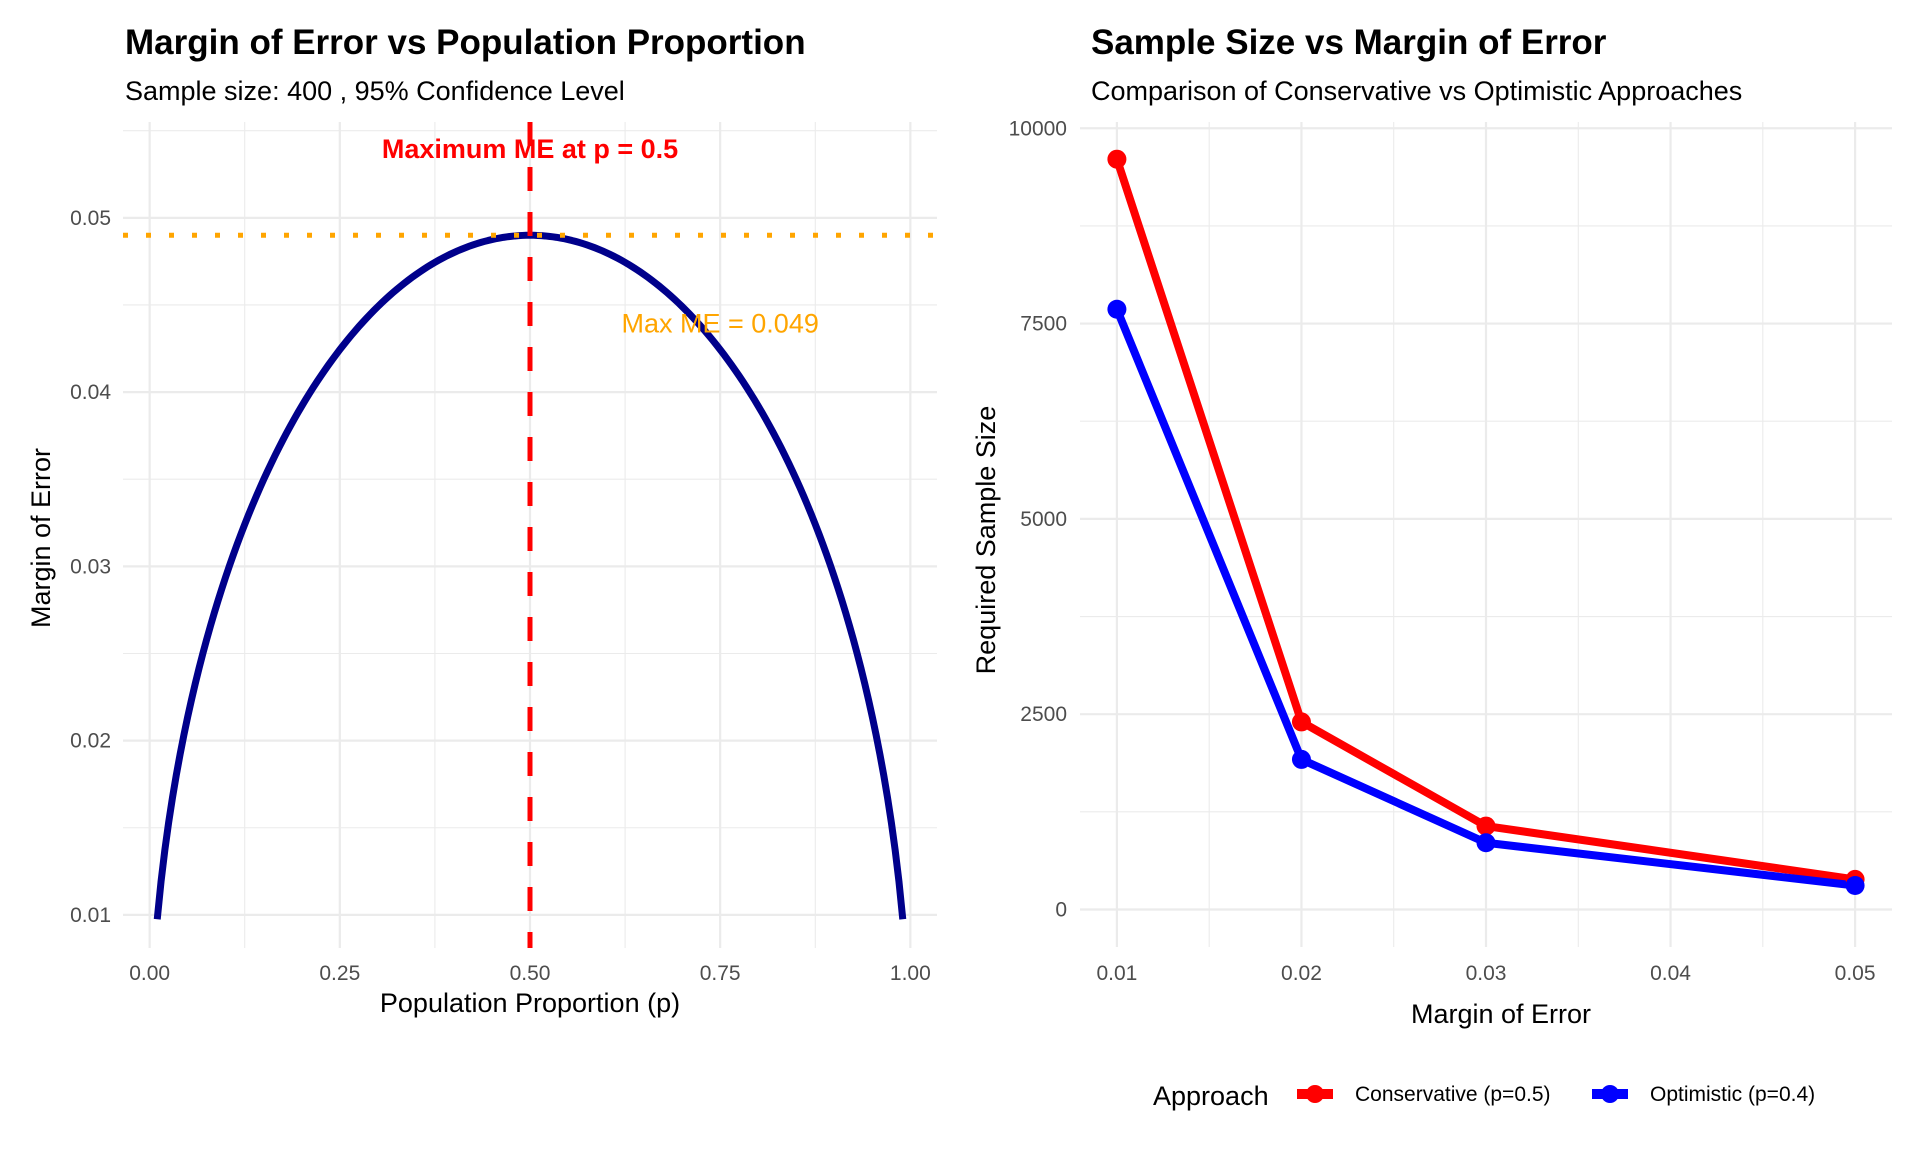 This screenshot has width=1920, height=1152. What do you see at coordinates (1501, 1014) in the screenshot?
I see `right-x-axis-title: Margin of Error` at bounding box center [1501, 1014].